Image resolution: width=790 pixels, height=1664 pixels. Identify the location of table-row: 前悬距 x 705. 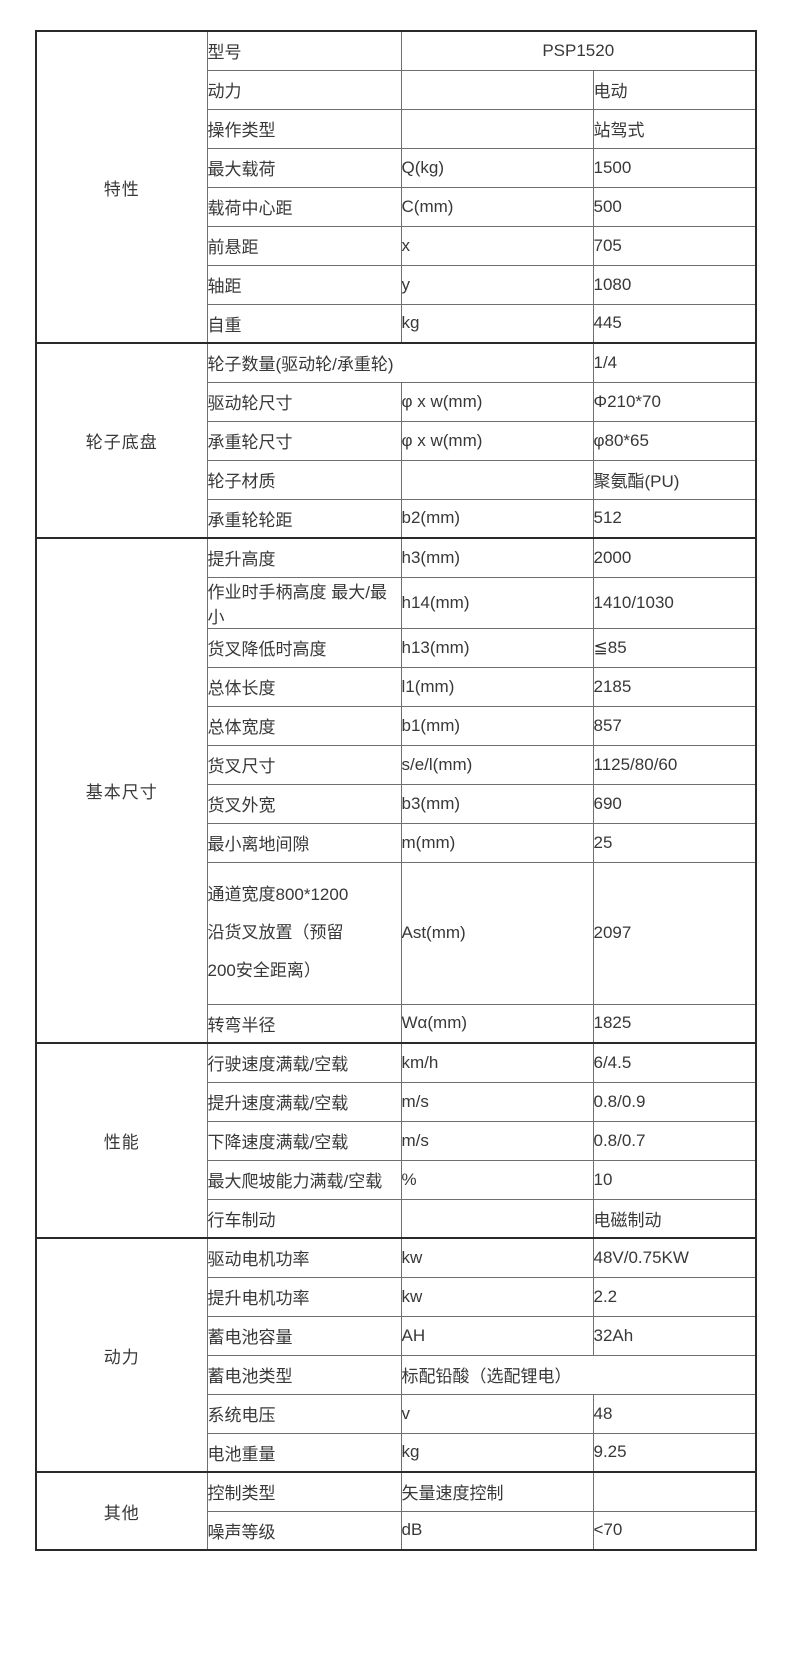
(396, 245).